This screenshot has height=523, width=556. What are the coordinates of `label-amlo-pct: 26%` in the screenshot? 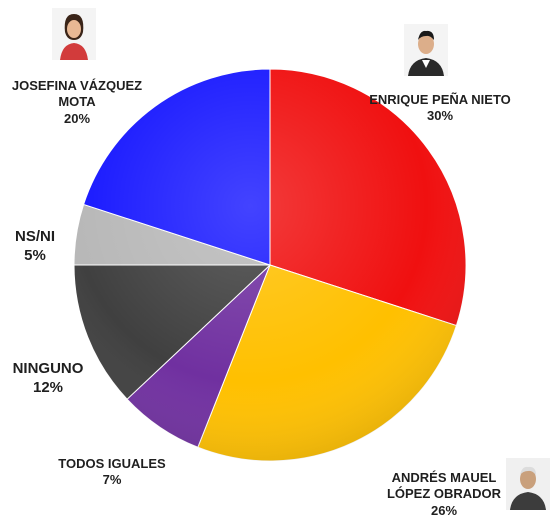 It's located at (444, 510).